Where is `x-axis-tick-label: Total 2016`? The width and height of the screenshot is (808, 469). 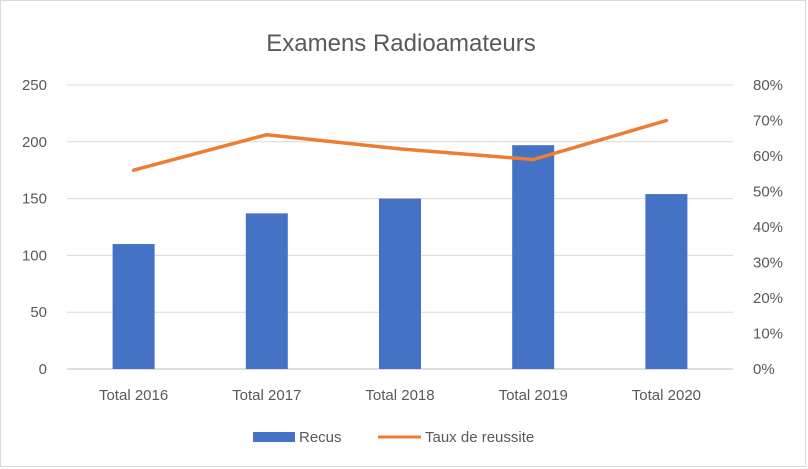
x-axis-tick-label: Total 2016 is located at coordinates (133, 395).